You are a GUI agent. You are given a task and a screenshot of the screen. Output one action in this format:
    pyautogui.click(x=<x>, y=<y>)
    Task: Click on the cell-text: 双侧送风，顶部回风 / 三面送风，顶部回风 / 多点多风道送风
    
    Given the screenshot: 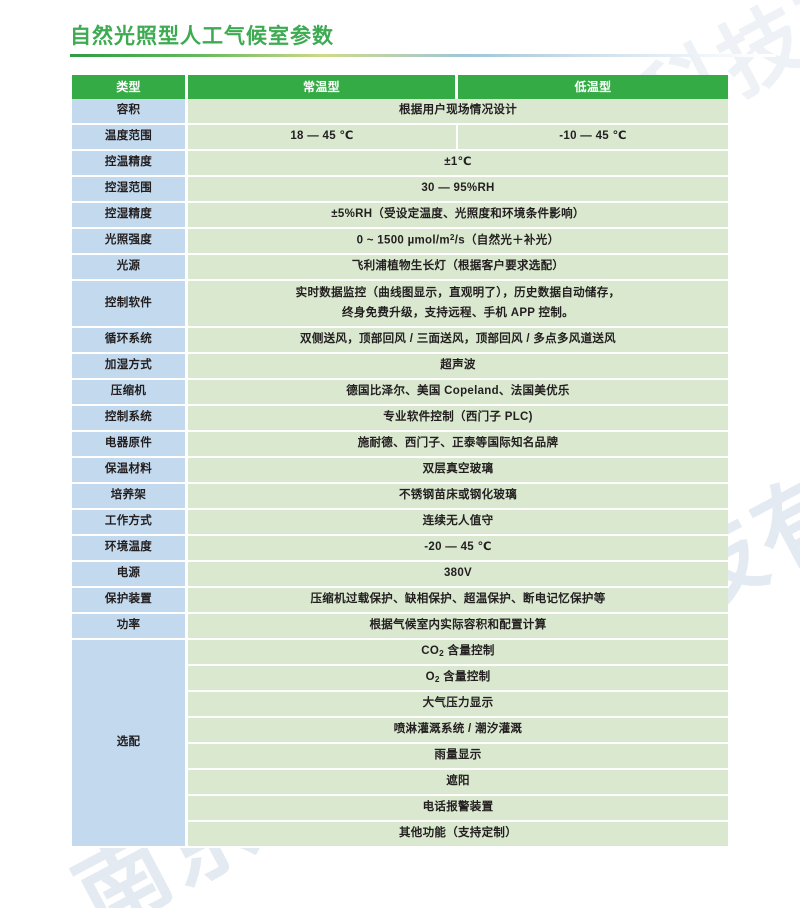 What is the action you would take?
    pyautogui.click(x=458, y=339)
    